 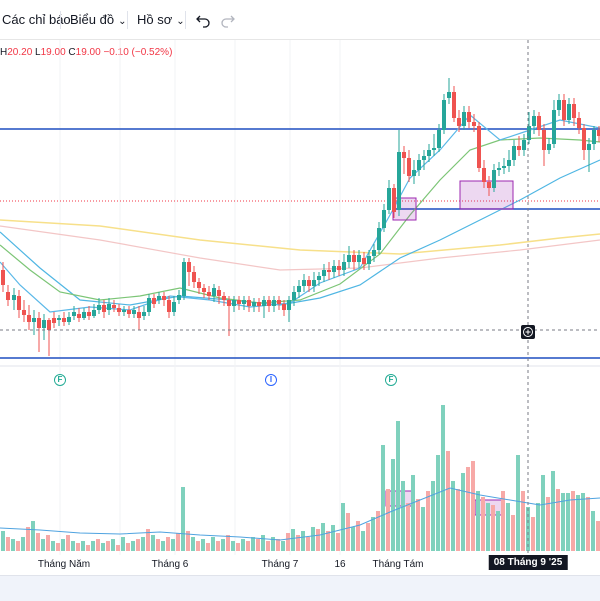 I want to click on profile-button: Hồ sơ ⌄, so click(x=161, y=20).